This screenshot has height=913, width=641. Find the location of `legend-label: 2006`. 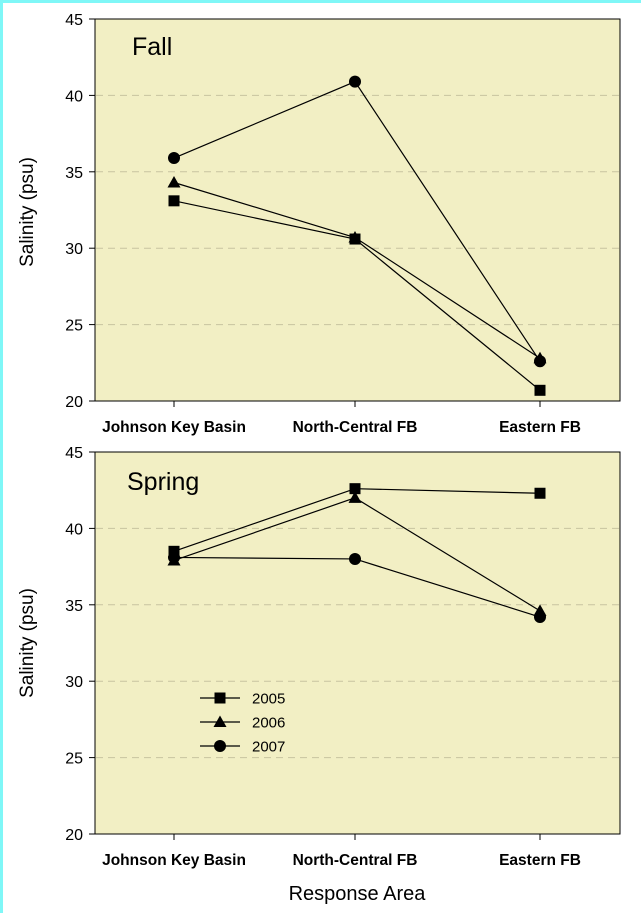

legend-label: 2006 is located at coordinates (268, 723).